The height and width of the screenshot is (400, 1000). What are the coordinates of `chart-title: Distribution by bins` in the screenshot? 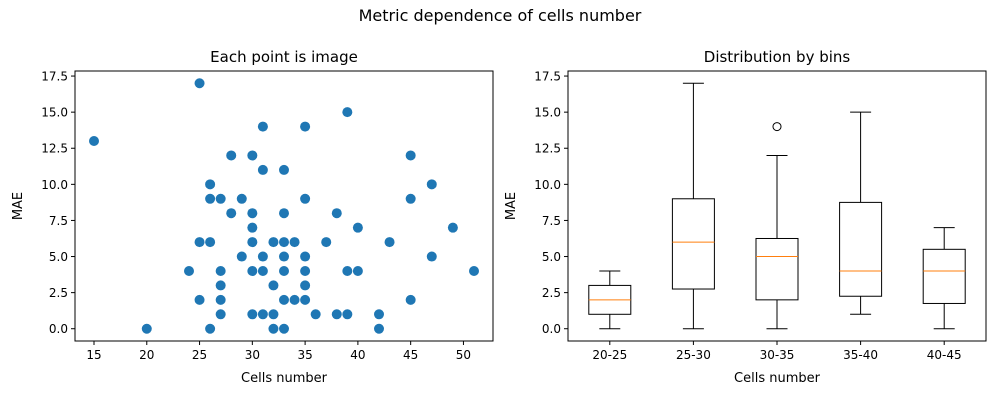 It's located at (777, 57).